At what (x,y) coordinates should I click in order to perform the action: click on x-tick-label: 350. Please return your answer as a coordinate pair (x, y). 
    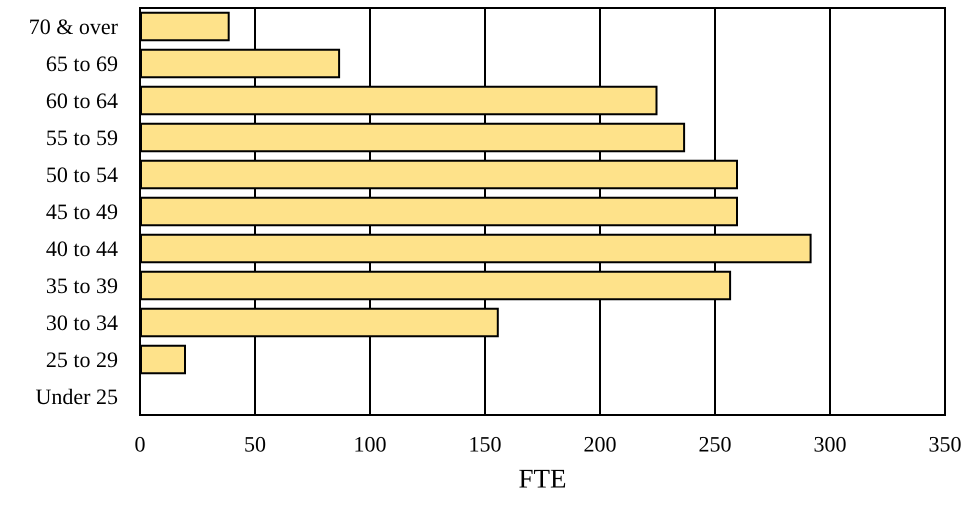
    Looking at the image, I should click on (945, 444).